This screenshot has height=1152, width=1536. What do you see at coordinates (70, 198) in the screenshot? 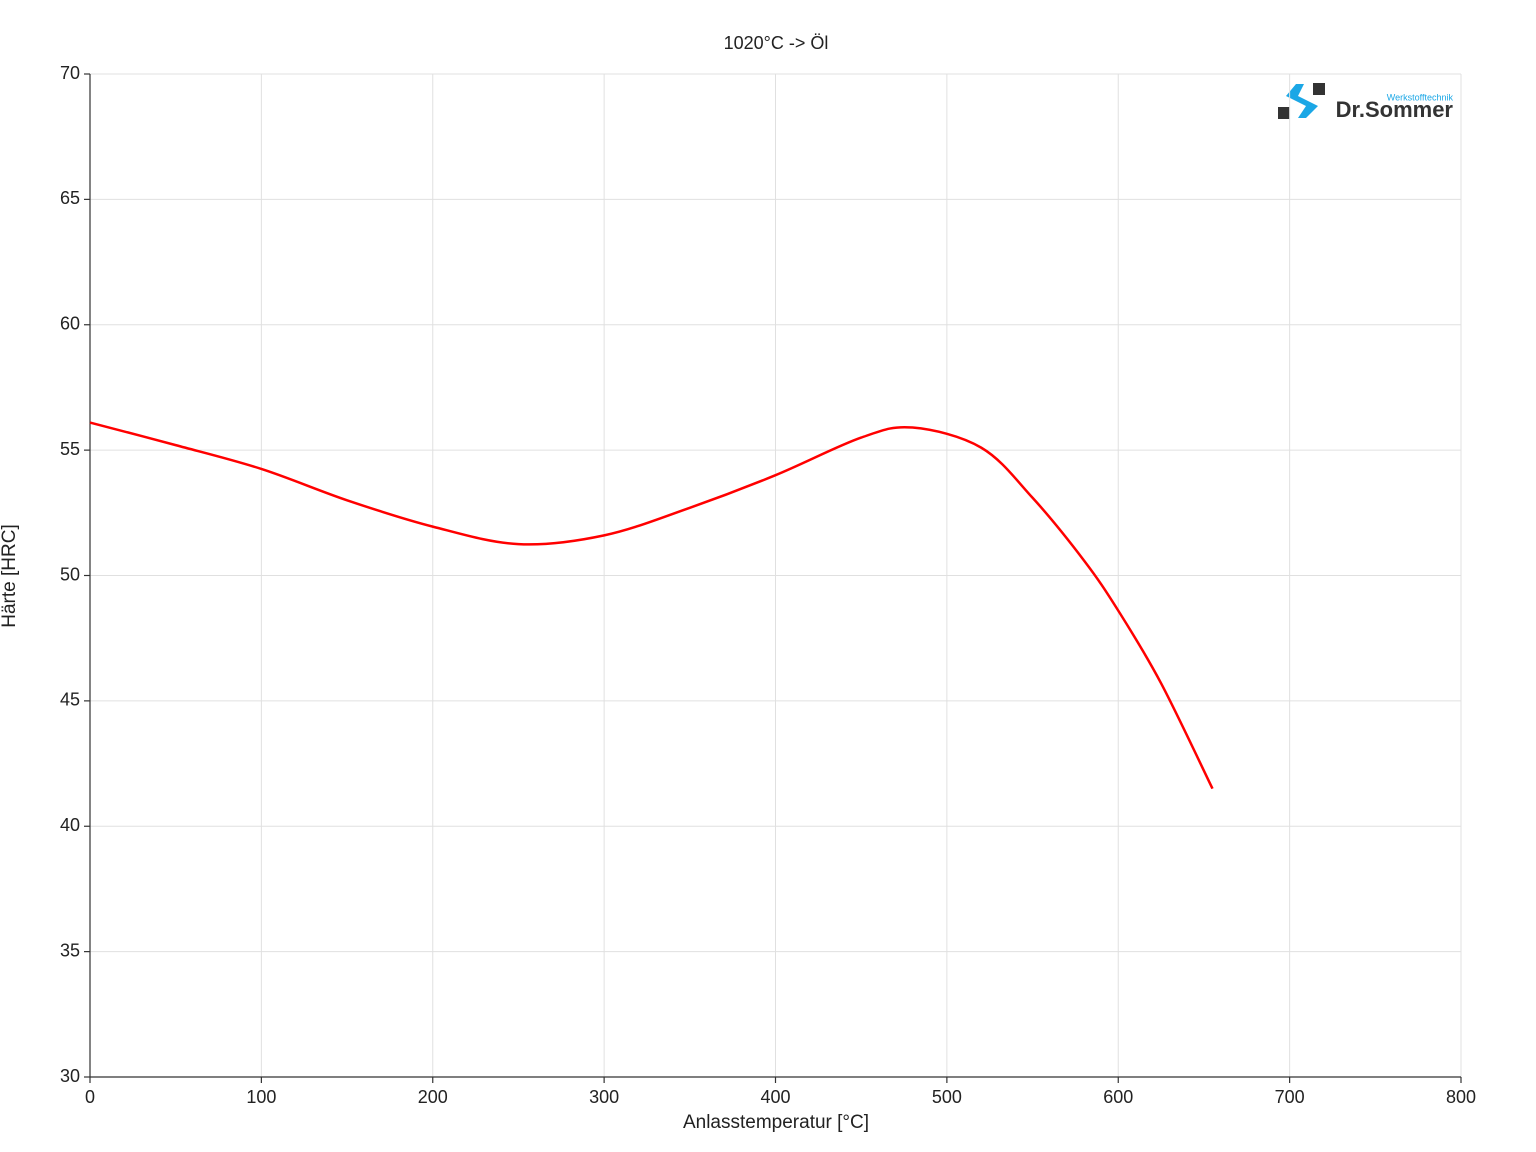
I see `y-tick-label: 65` at bounding box center [70, 198].